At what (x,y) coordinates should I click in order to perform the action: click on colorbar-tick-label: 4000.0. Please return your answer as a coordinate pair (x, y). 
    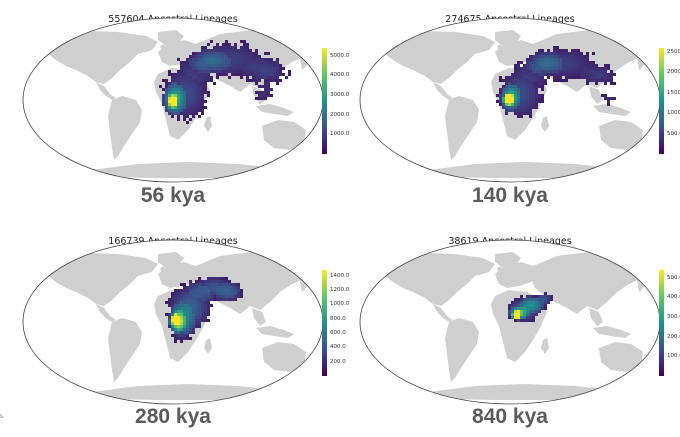
    Looking at the image, I should click on (340, 75).